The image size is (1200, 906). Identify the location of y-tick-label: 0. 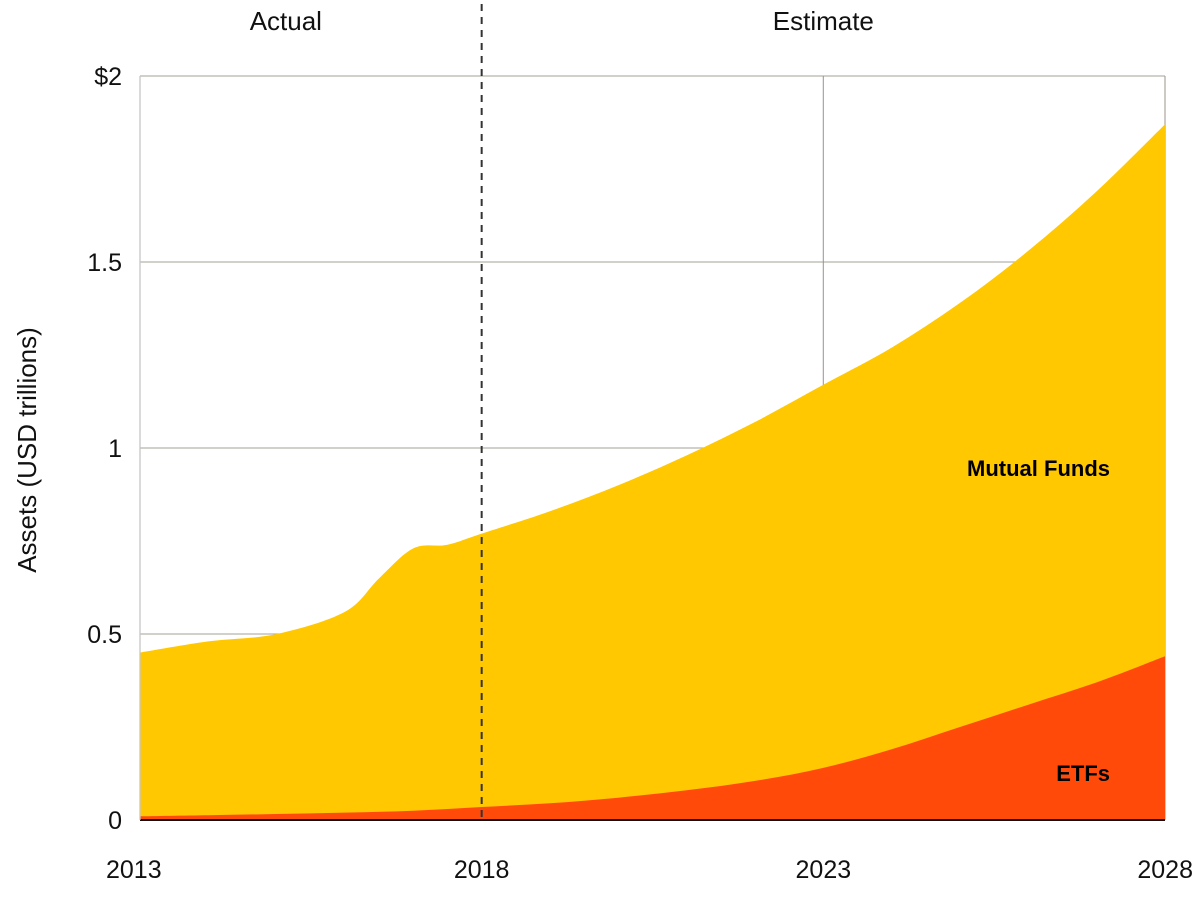
(115, 821).